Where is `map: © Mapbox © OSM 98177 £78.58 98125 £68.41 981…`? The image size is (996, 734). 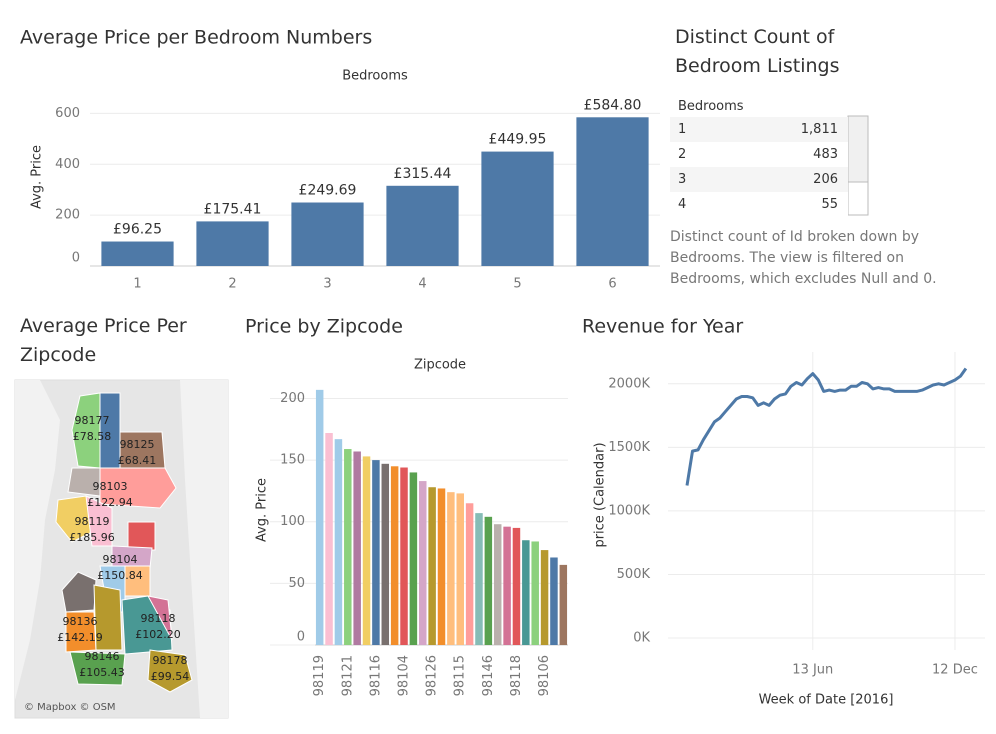 map: © Mapbox © OSM 98177 £78.58 98125 £68.41 981… is located at coordinates (121, 549).